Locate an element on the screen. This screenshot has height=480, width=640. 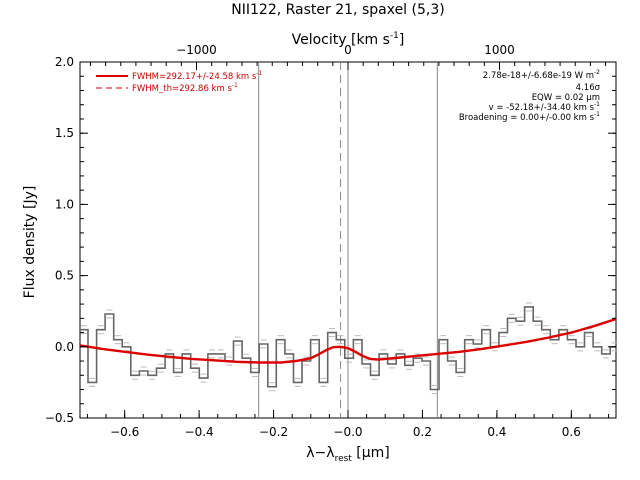
y-tick-label: 0.5 is located at coordinates (64, 276).